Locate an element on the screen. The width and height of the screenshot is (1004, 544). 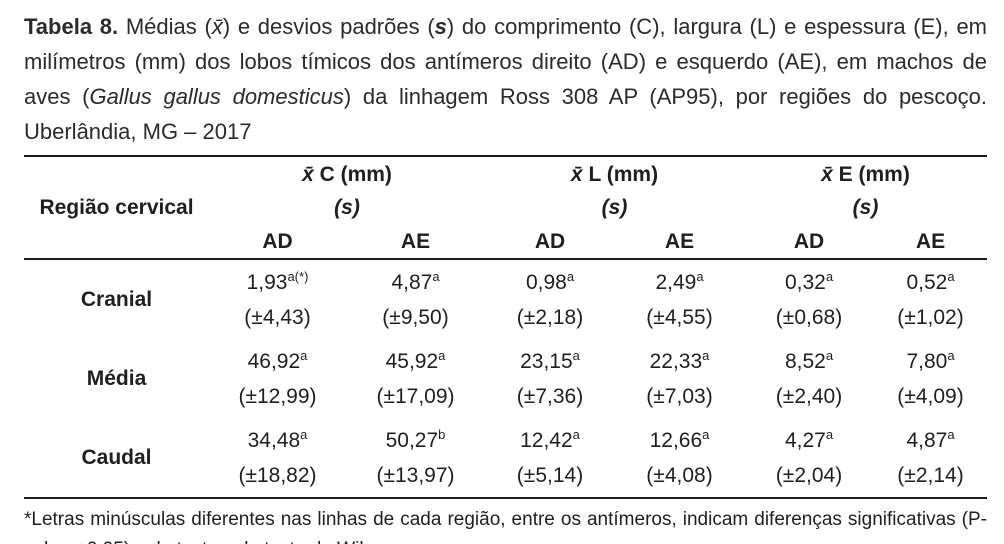
sd-header-row: Região cervical (s) (s) (s) is located at coordinates (505, 207).